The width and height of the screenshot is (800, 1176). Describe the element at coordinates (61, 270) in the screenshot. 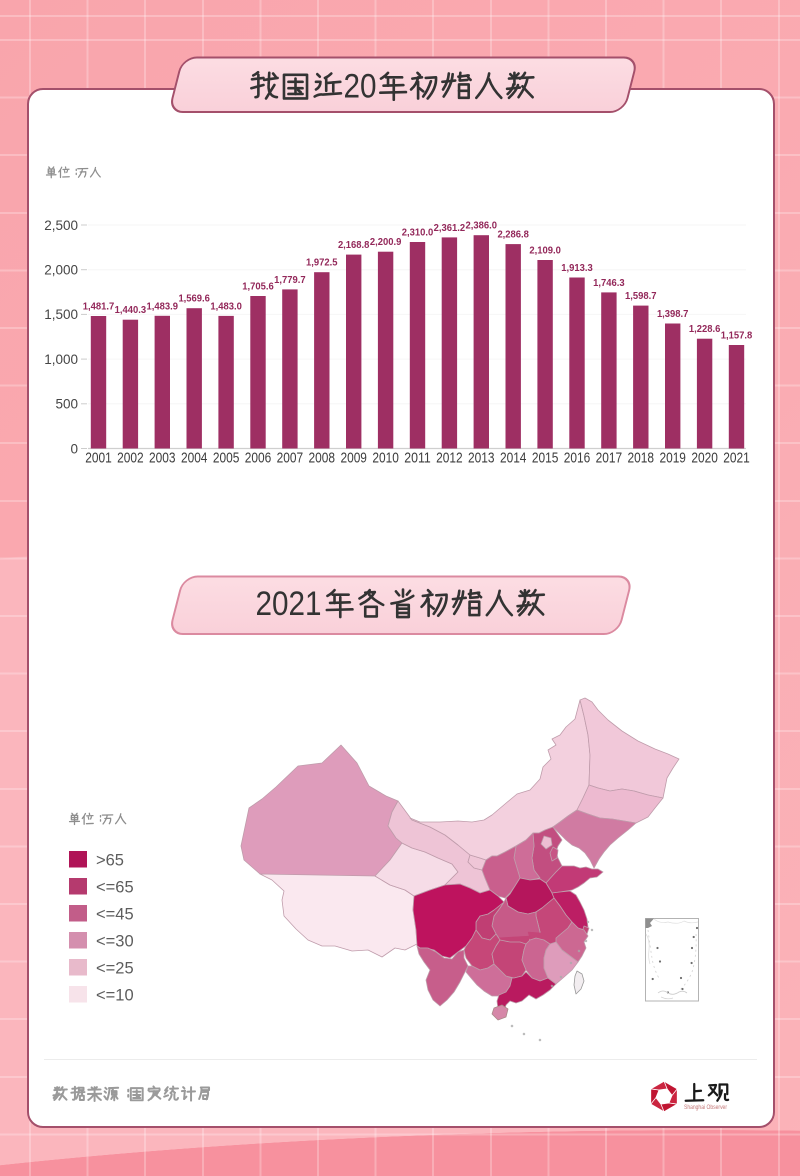

I see `svg-text: 2,000` at that location.